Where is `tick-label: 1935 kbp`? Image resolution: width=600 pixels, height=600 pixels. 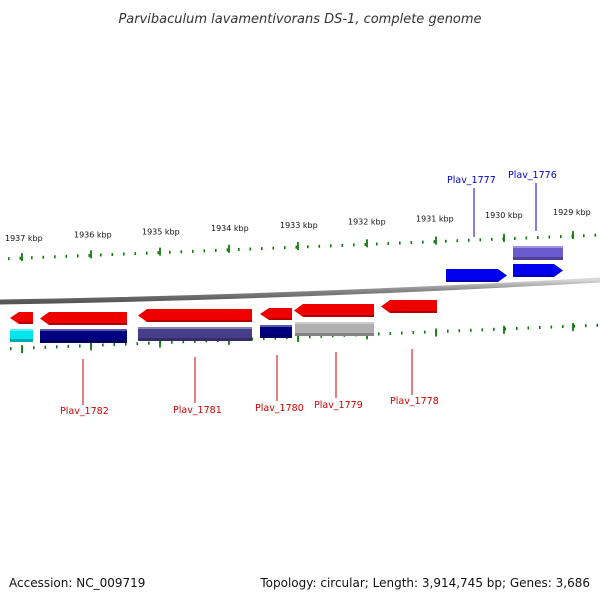
tick-label: 1935 kbp is located at coordinates (161, 231).